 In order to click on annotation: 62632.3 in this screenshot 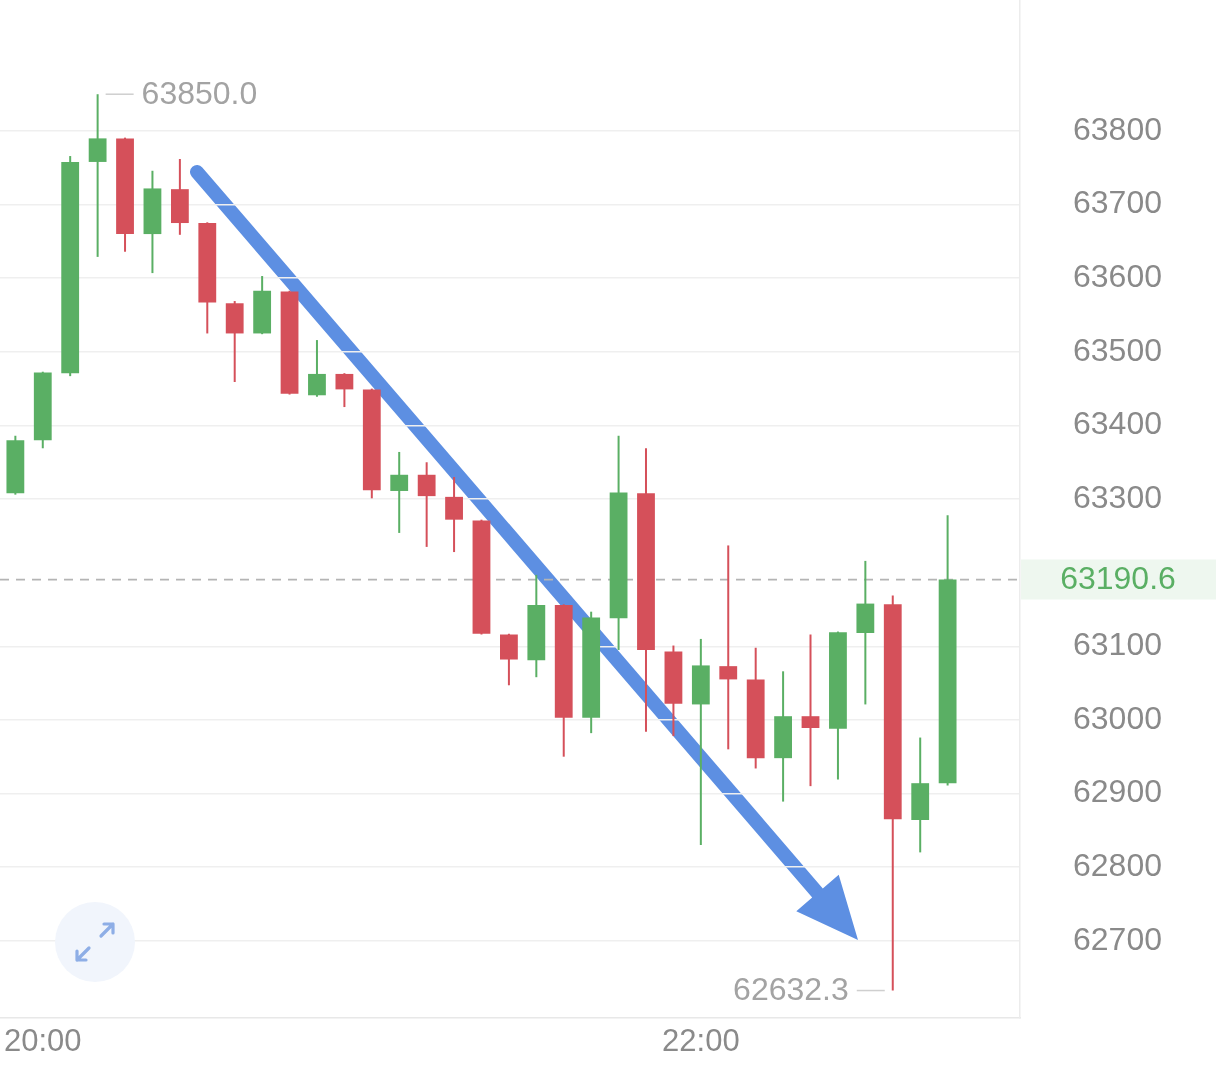, I will do `click(791, 989)`.